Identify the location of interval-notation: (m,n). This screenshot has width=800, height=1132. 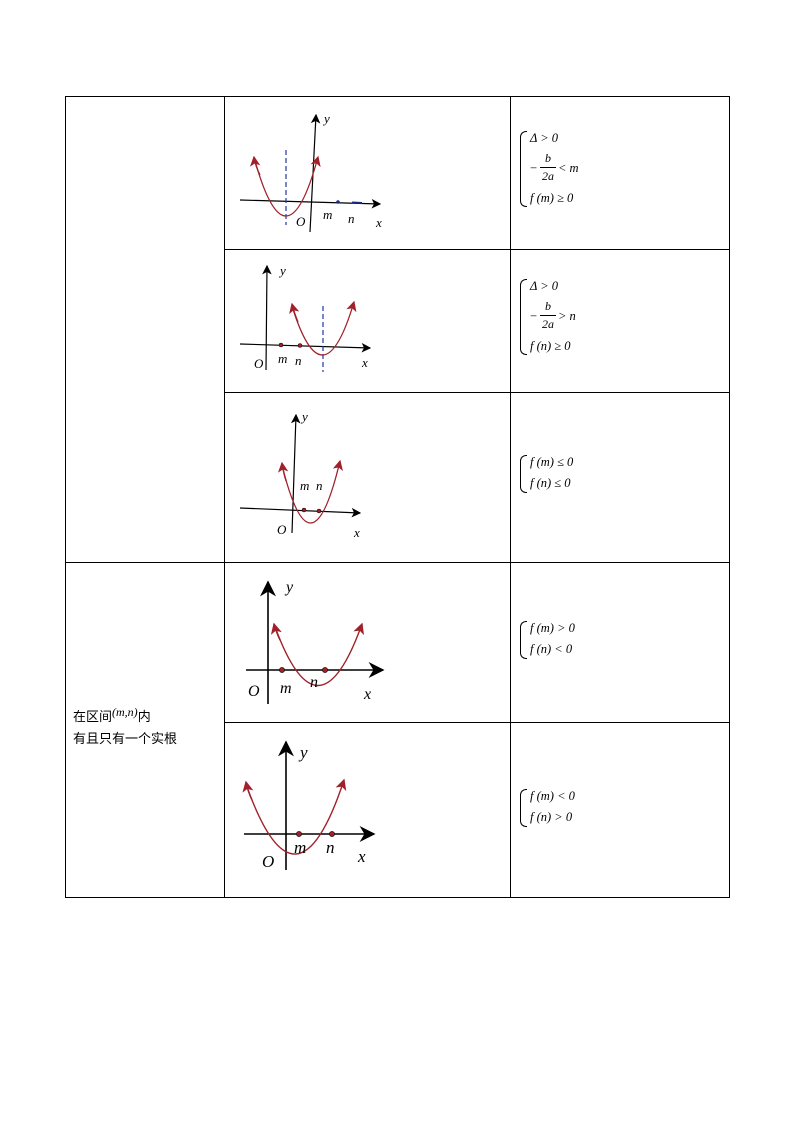
(125, 712).